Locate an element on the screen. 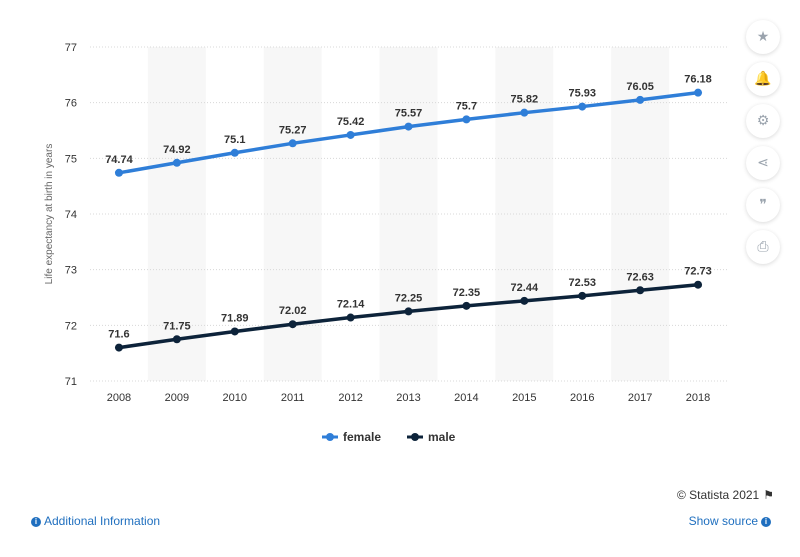 The height and width of the screenshot is (557, 800). data-label: 72.35 is located at coordinates (467, 293).